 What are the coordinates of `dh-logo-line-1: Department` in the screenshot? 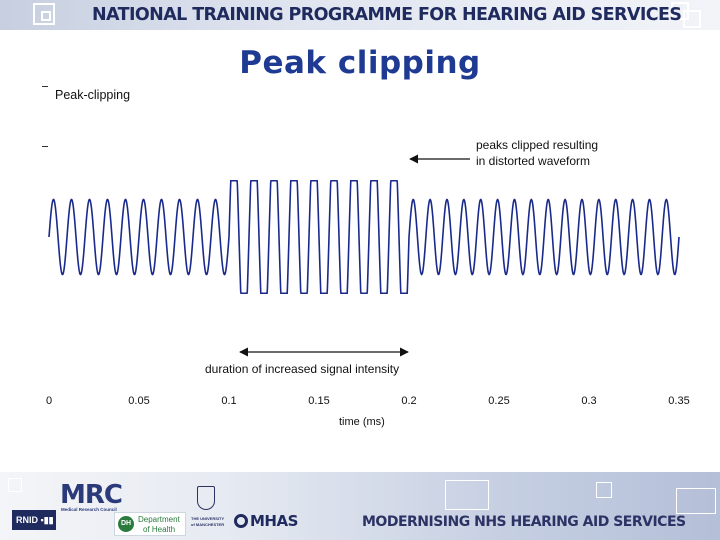 It's located at (159, 519).